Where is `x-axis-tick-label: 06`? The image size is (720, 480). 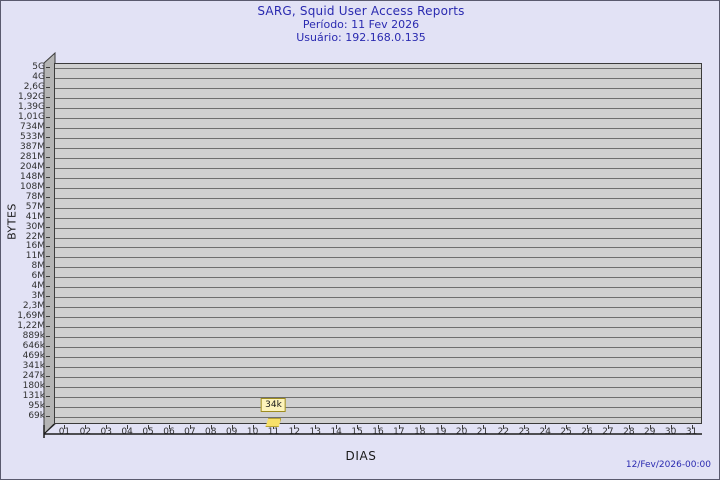
x-axis-tick-label: 06 is located at coordinates (169, 432).